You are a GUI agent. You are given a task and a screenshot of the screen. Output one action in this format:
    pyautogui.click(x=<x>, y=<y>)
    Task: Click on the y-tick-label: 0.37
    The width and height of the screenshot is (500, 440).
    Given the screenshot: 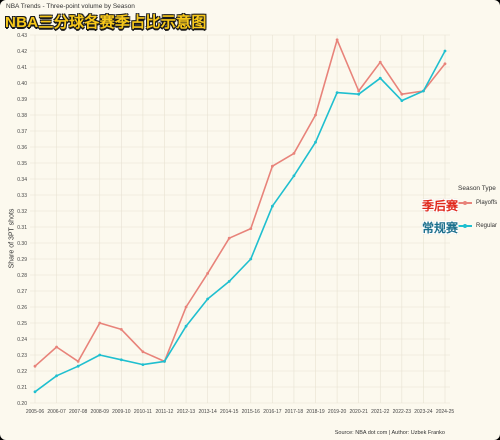 What is the action you would take?
    pyautogui.click(x=22, y=132)
    